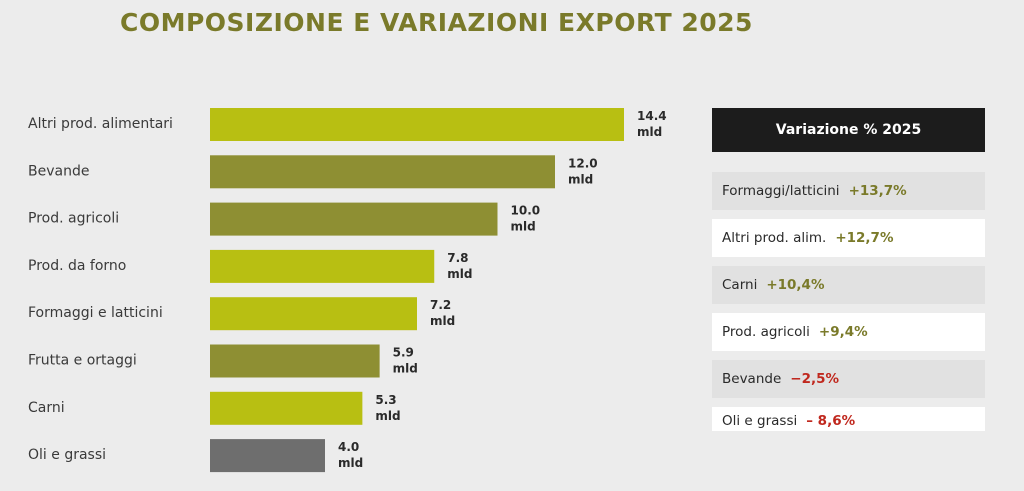 Image resolution: width=1024 pixels, height=491 pixels. I want to click on category-label: Oli e grassi, so click(67, 455).